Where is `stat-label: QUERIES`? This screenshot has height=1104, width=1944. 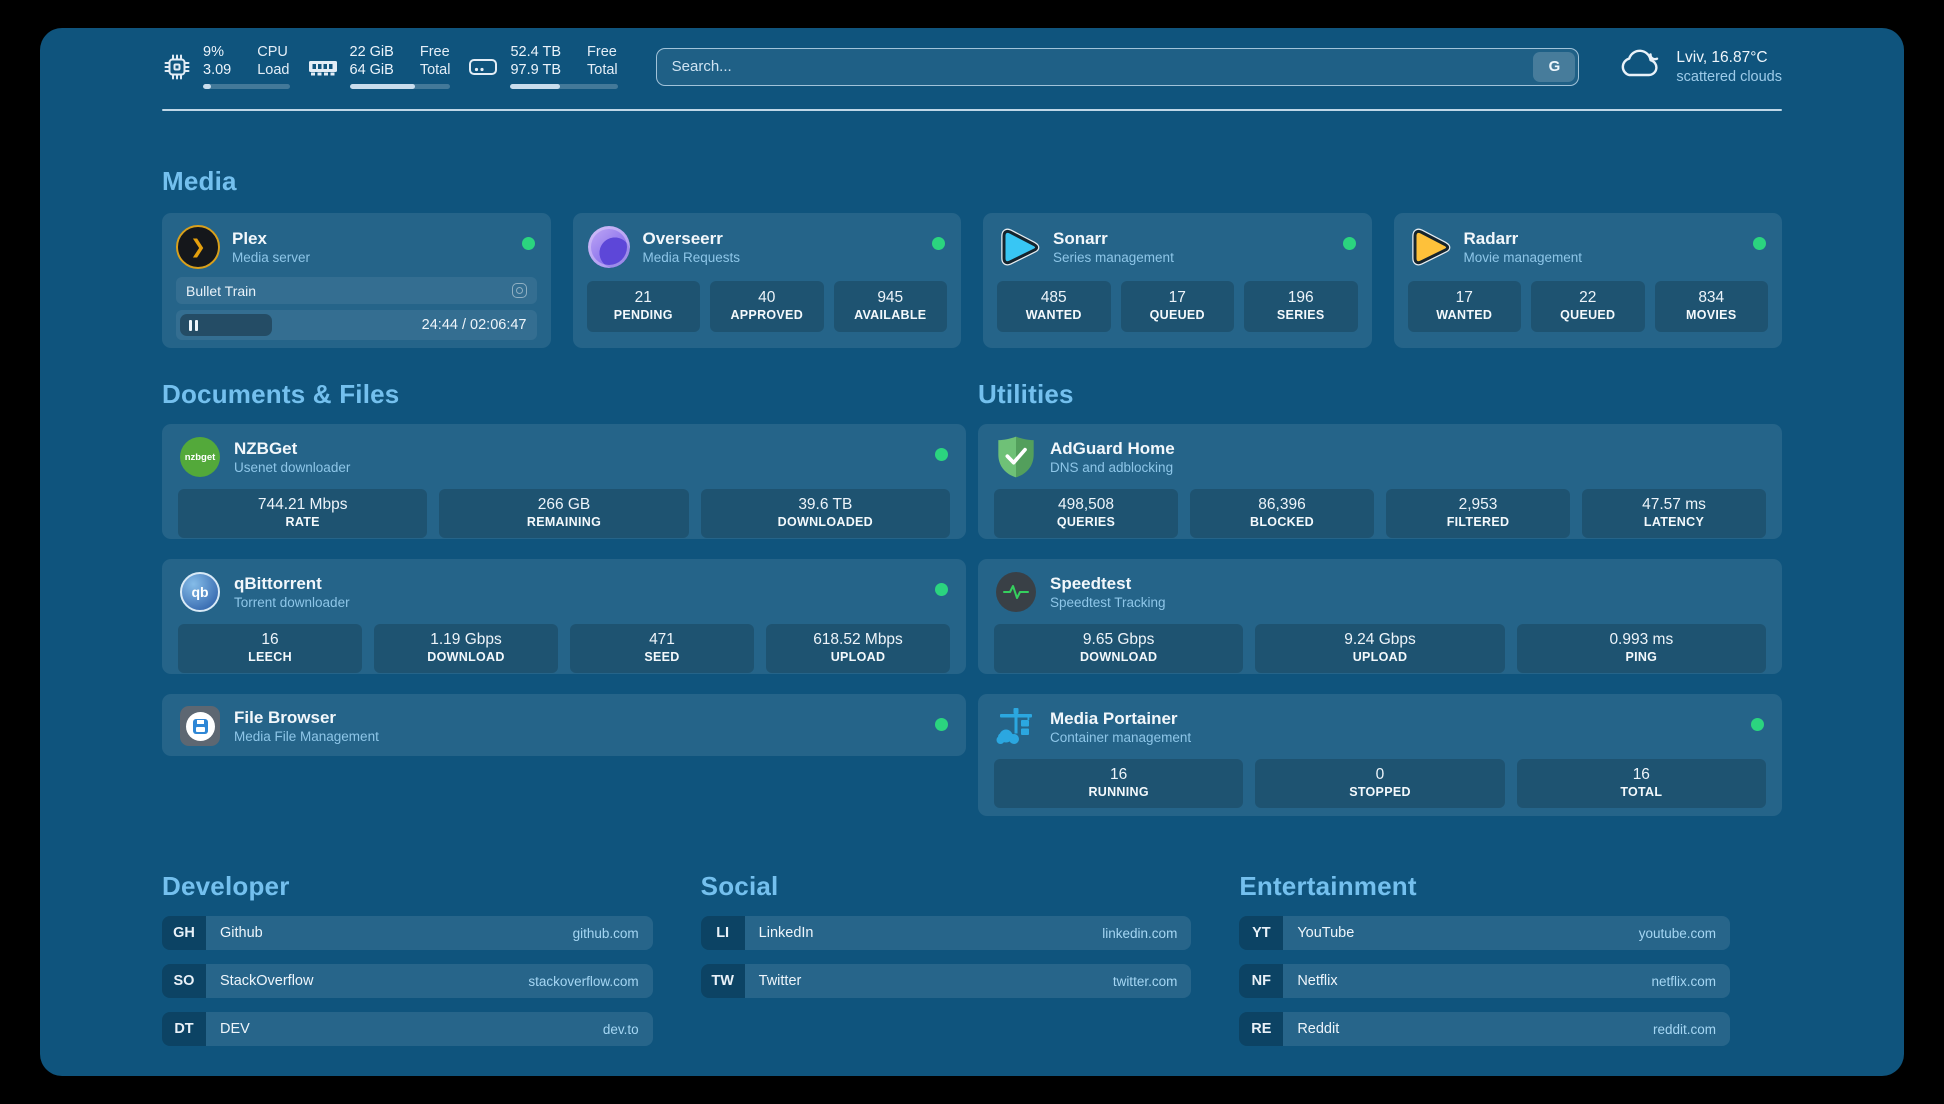
stat-label: QUERIES is located at coordinates (1086, 522).